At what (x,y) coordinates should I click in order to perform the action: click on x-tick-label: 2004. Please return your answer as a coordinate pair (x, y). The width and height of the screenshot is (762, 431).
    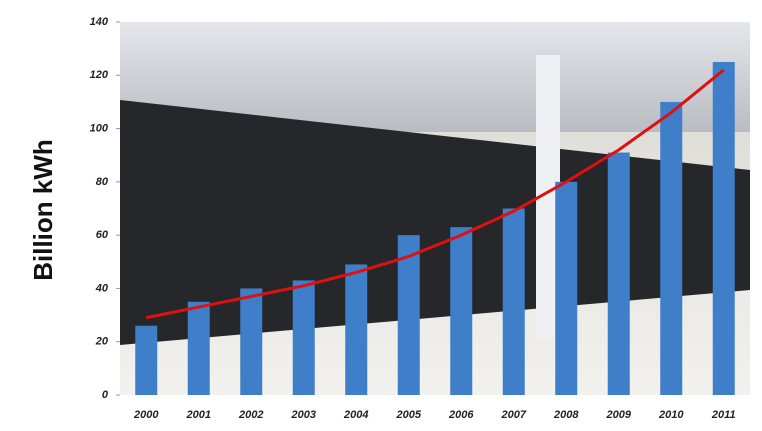
    Looking at the image, I should click on (355, 415).